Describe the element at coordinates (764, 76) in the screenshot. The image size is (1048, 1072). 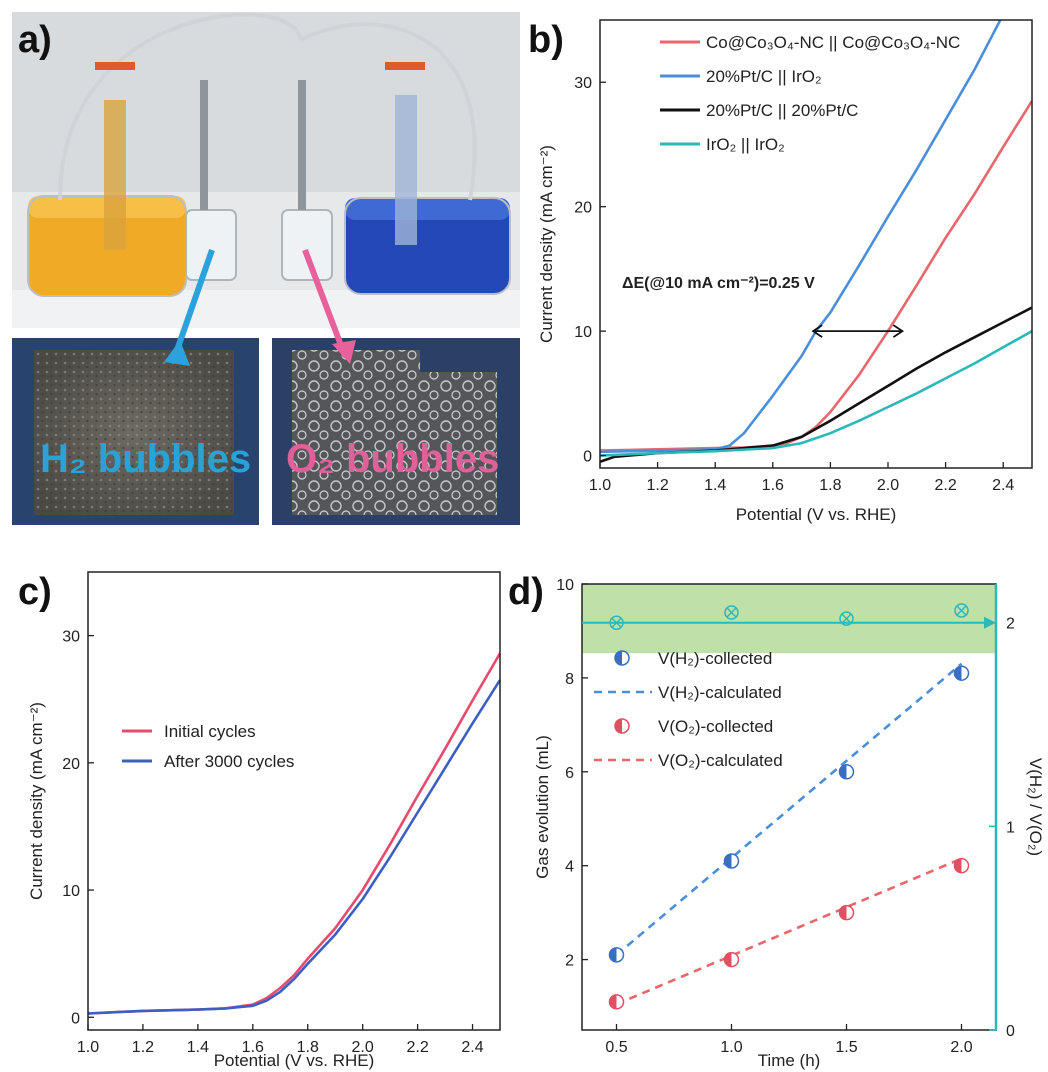
I see `legend-entry: 20%Pt/C || IrO₂` at that location.